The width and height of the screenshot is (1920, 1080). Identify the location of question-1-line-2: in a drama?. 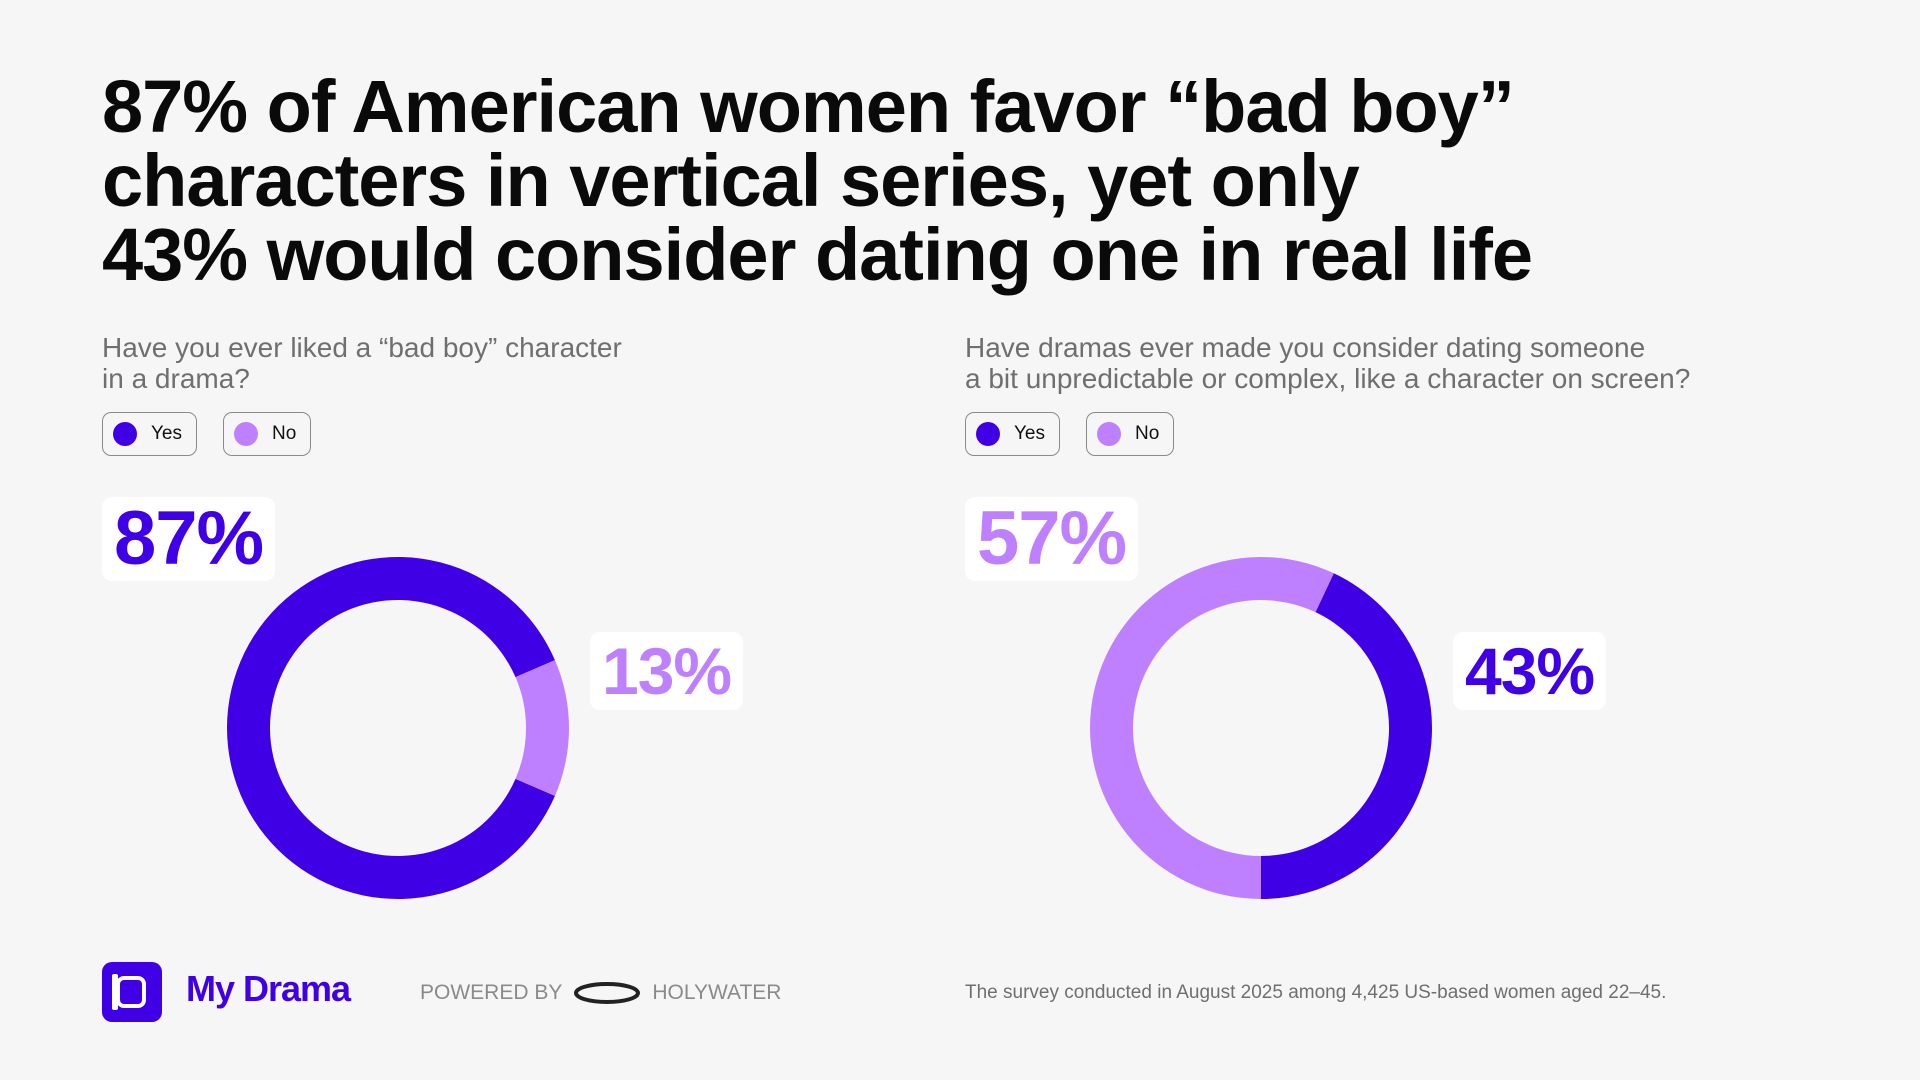
(176, 378).